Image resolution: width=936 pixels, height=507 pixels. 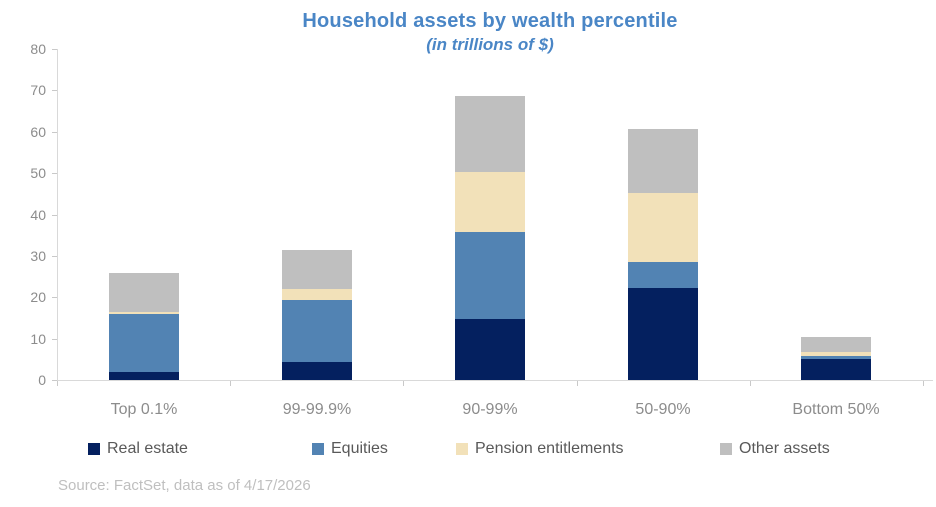 I want to click on legend-item-other-assets: Other assets, so click(x=775, y=449).